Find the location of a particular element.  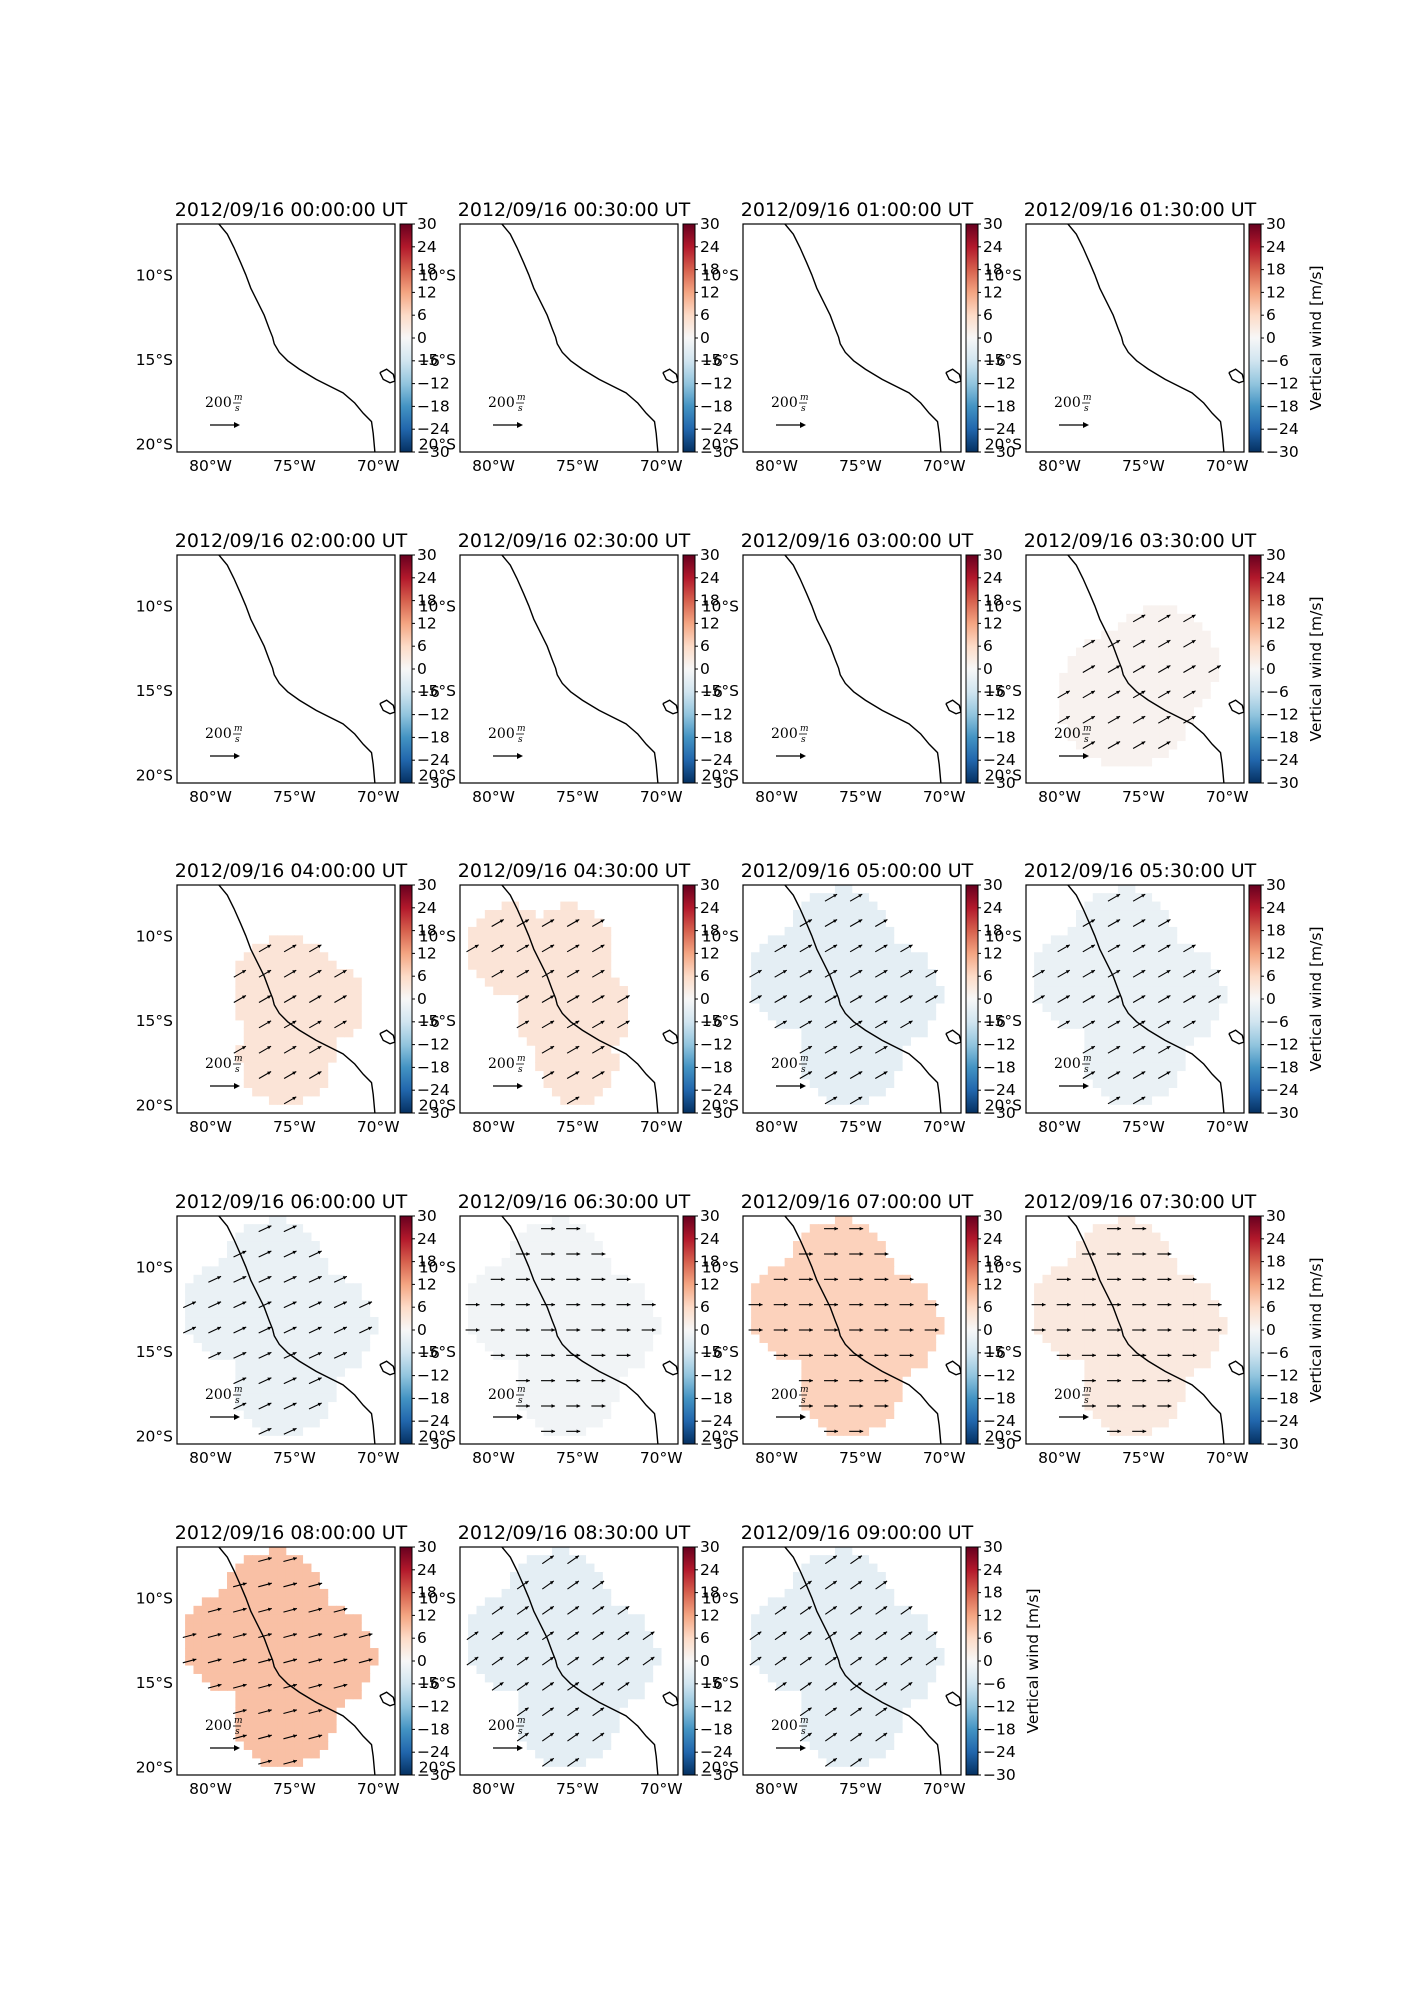

colorbar-tick-label: 30 is located at coordinates (1276, 555).